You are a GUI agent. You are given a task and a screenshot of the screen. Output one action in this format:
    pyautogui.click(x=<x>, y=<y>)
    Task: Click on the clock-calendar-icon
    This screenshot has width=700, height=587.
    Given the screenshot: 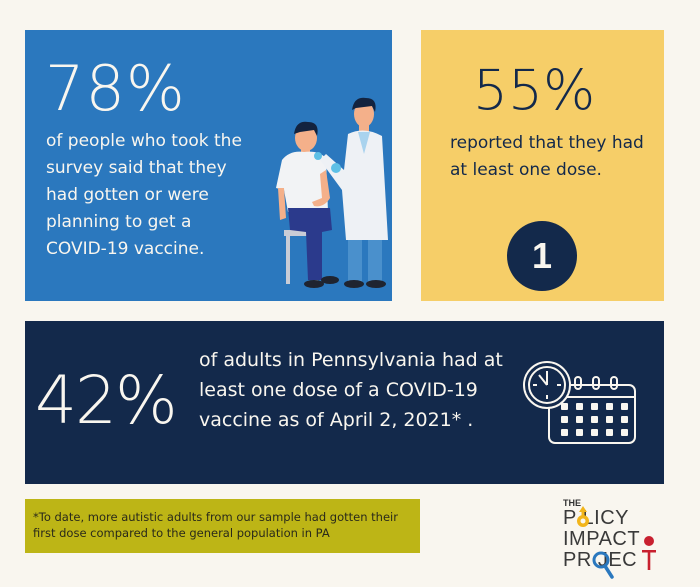 What is the action you would take?
    pyautogui.click(x=579, y=402)
    